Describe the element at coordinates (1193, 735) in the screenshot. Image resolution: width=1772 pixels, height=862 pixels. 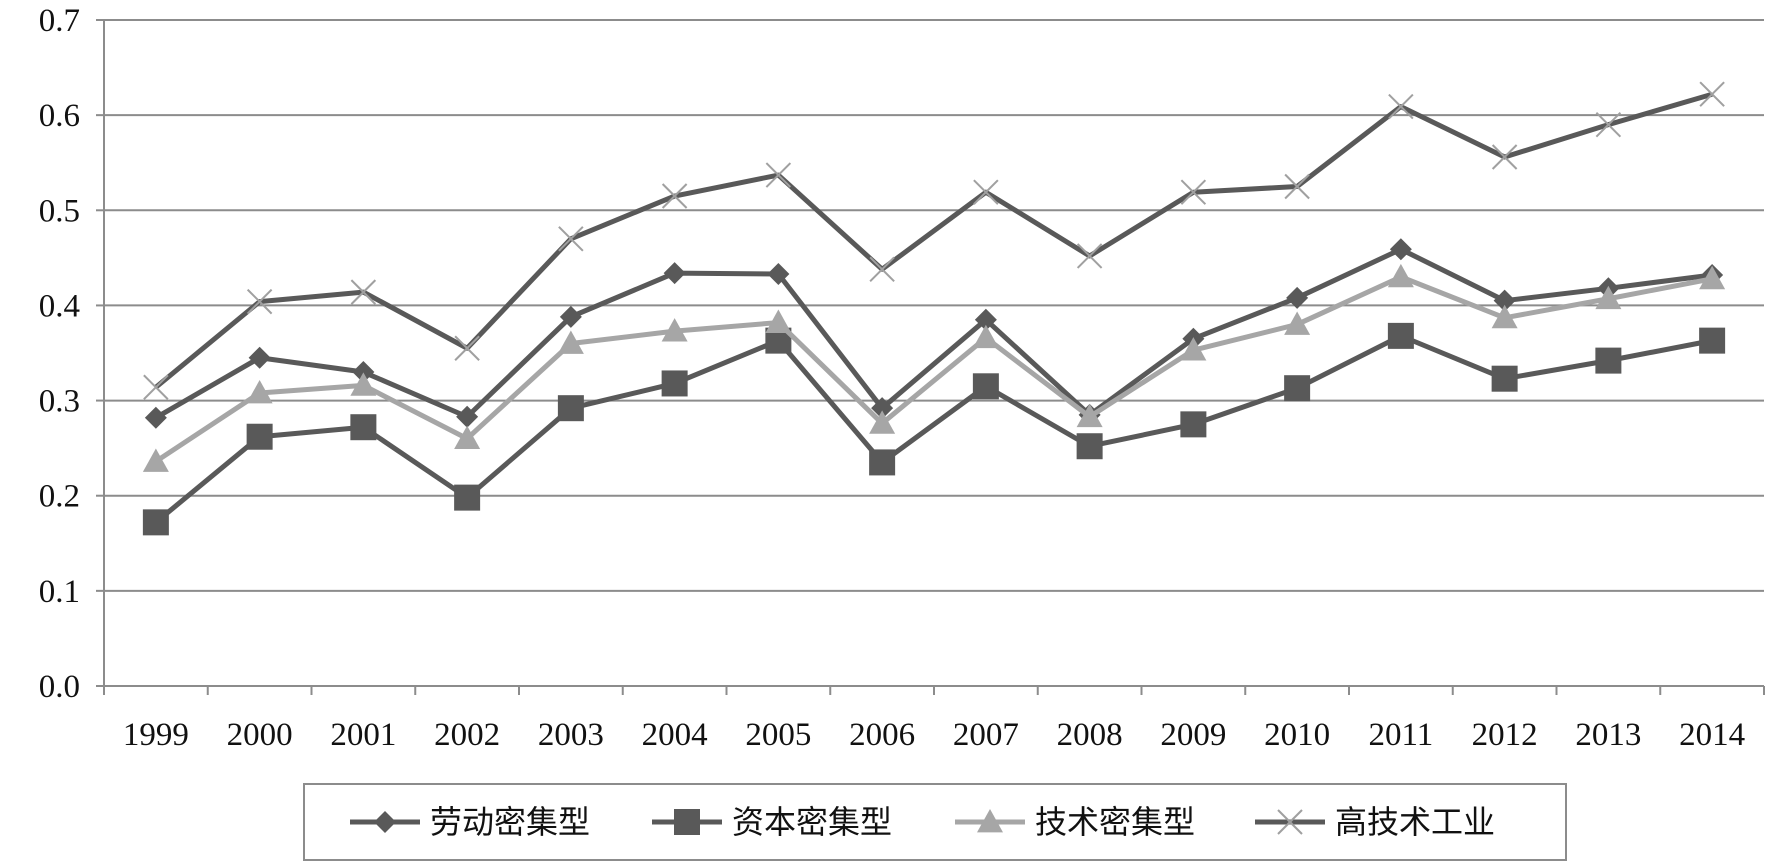
I see `x-tick-label: 2009` at that location.